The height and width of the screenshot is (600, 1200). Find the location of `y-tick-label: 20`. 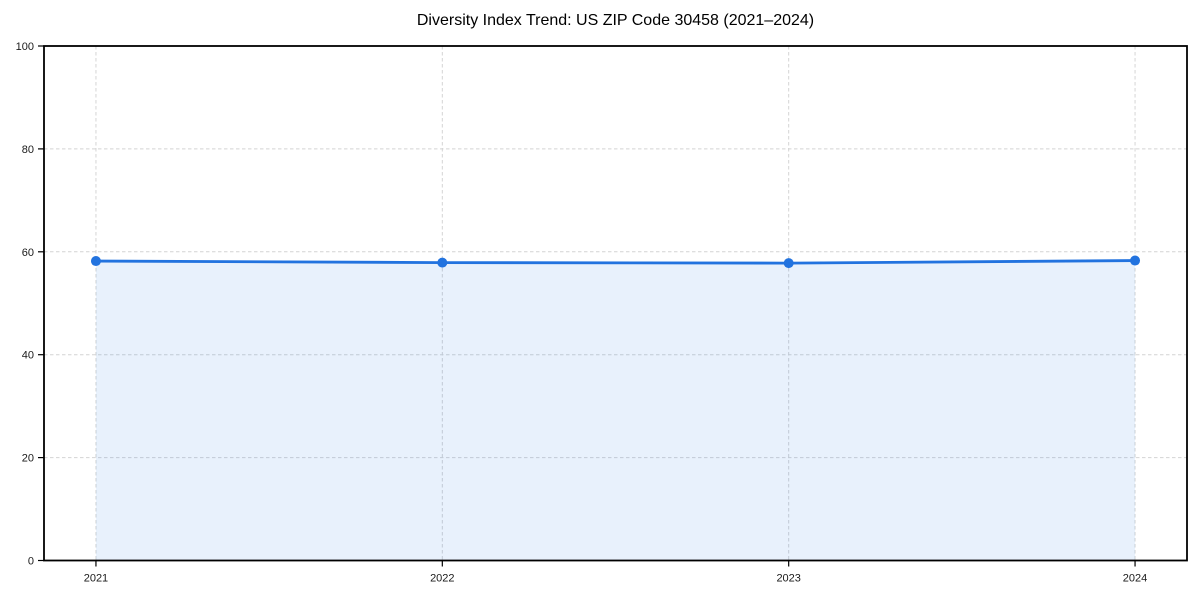

y-tick-label: 20 is located at coordinates (28, 459).